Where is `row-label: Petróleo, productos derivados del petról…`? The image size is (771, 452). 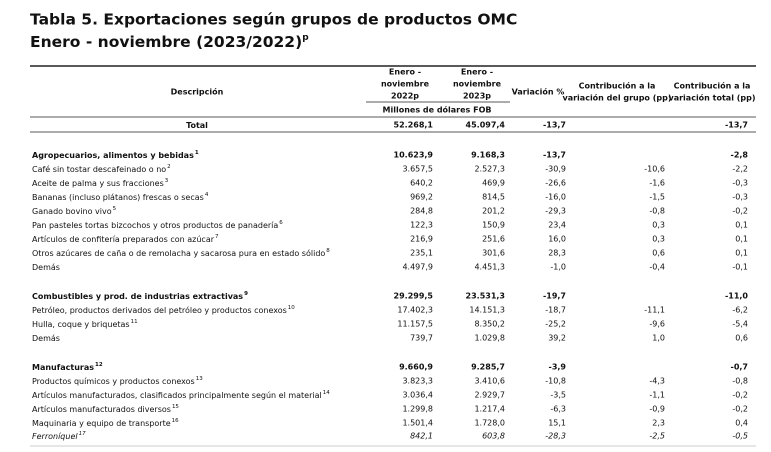
row-label: Petróleo, productos derivados del petról… is located at coordinates (159, 310).